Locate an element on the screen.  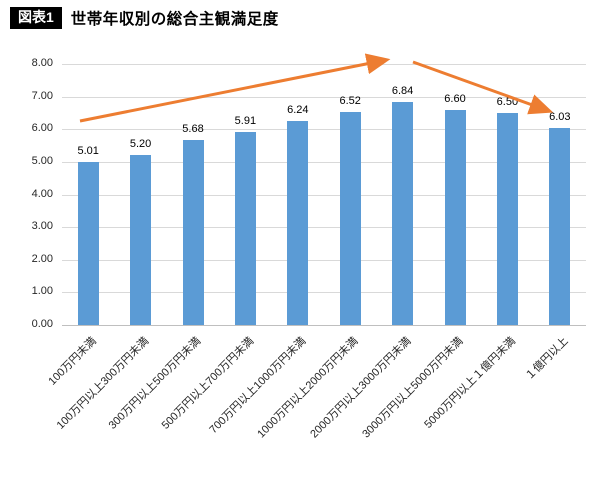
chart-title: 世帯年収別の総合主観満足度 is located at coordinates (174, 19).